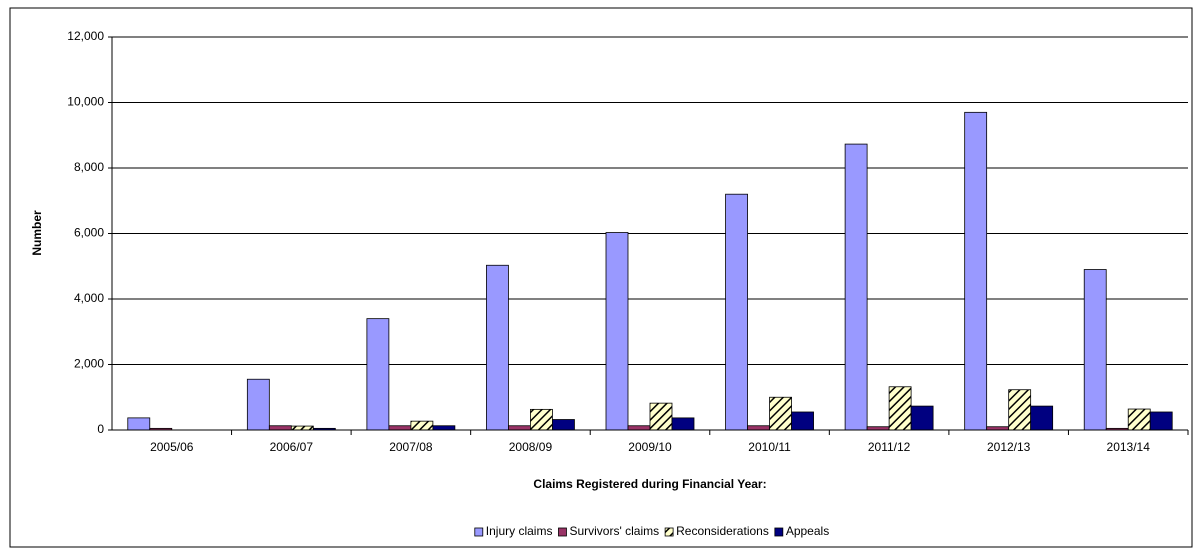 The image size is (1193, 548). Describe the element at coordinates (722, 531) in the screenshot. I see `legend-label: Reconsiderations` at that location.